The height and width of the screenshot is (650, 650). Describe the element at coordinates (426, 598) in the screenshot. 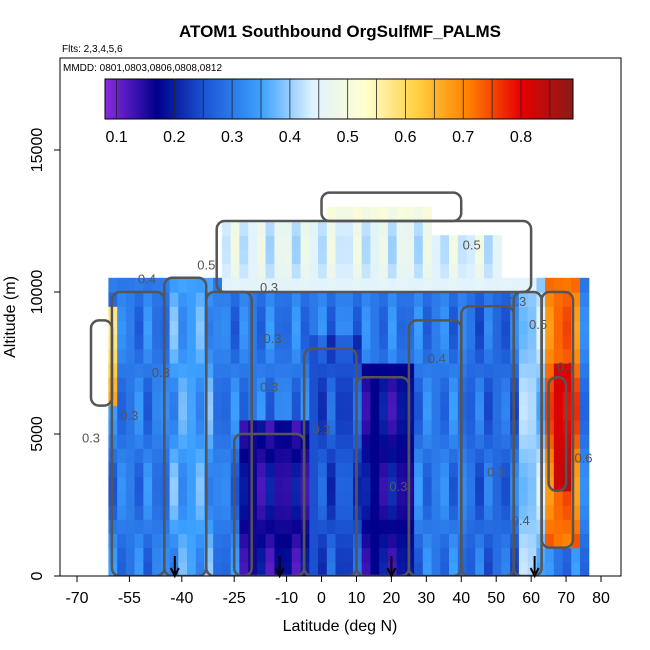

I see `x-tick-label: 30` at that location.